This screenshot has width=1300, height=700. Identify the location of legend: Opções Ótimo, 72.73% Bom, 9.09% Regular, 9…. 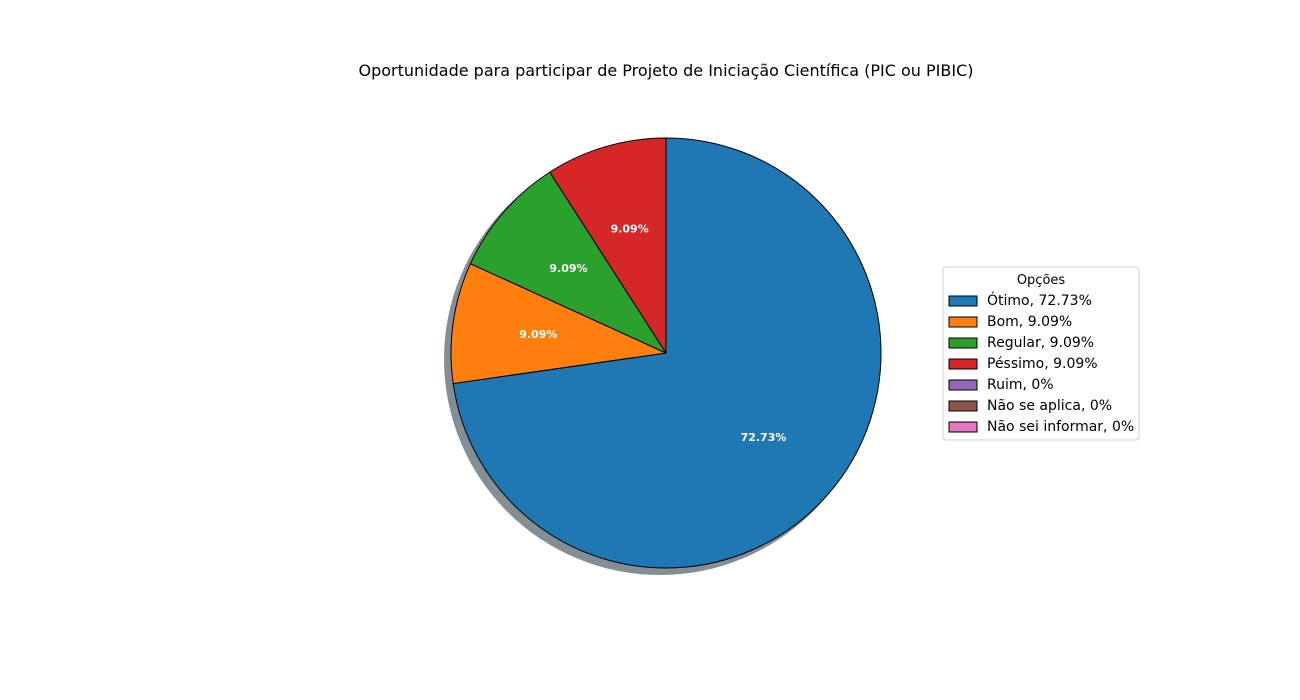
(1041, 353).